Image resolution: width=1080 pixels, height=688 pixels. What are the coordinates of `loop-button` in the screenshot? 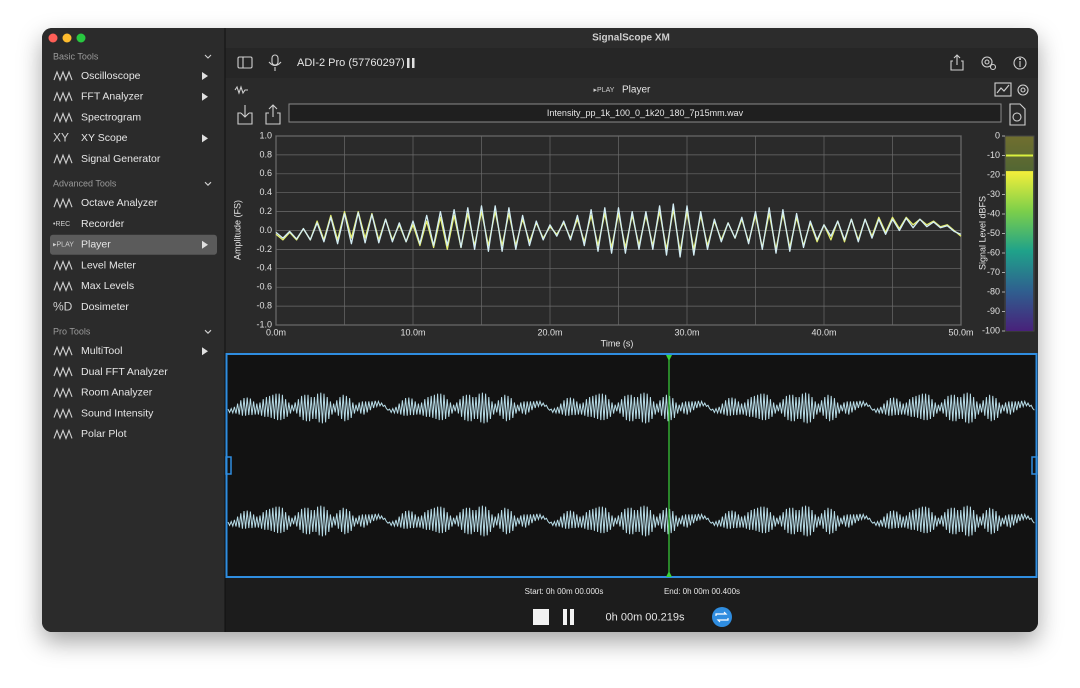 It's located at (722, 617).